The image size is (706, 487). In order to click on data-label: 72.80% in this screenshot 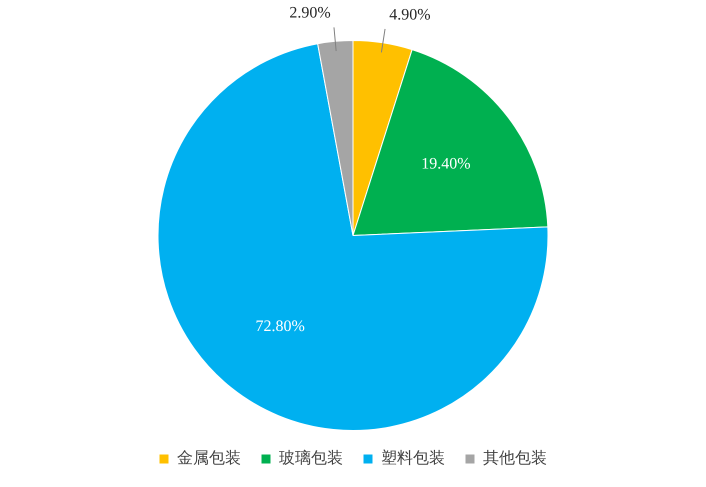, I will do `click(280, 327)`.